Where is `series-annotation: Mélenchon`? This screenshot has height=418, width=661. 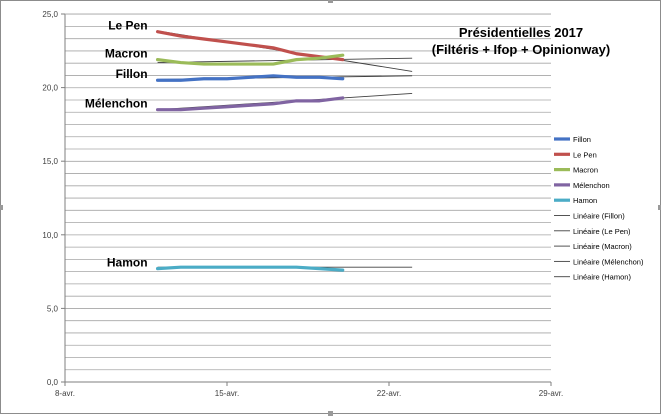 series-annotation: Mélenchon is located at coordinates (116, 104).